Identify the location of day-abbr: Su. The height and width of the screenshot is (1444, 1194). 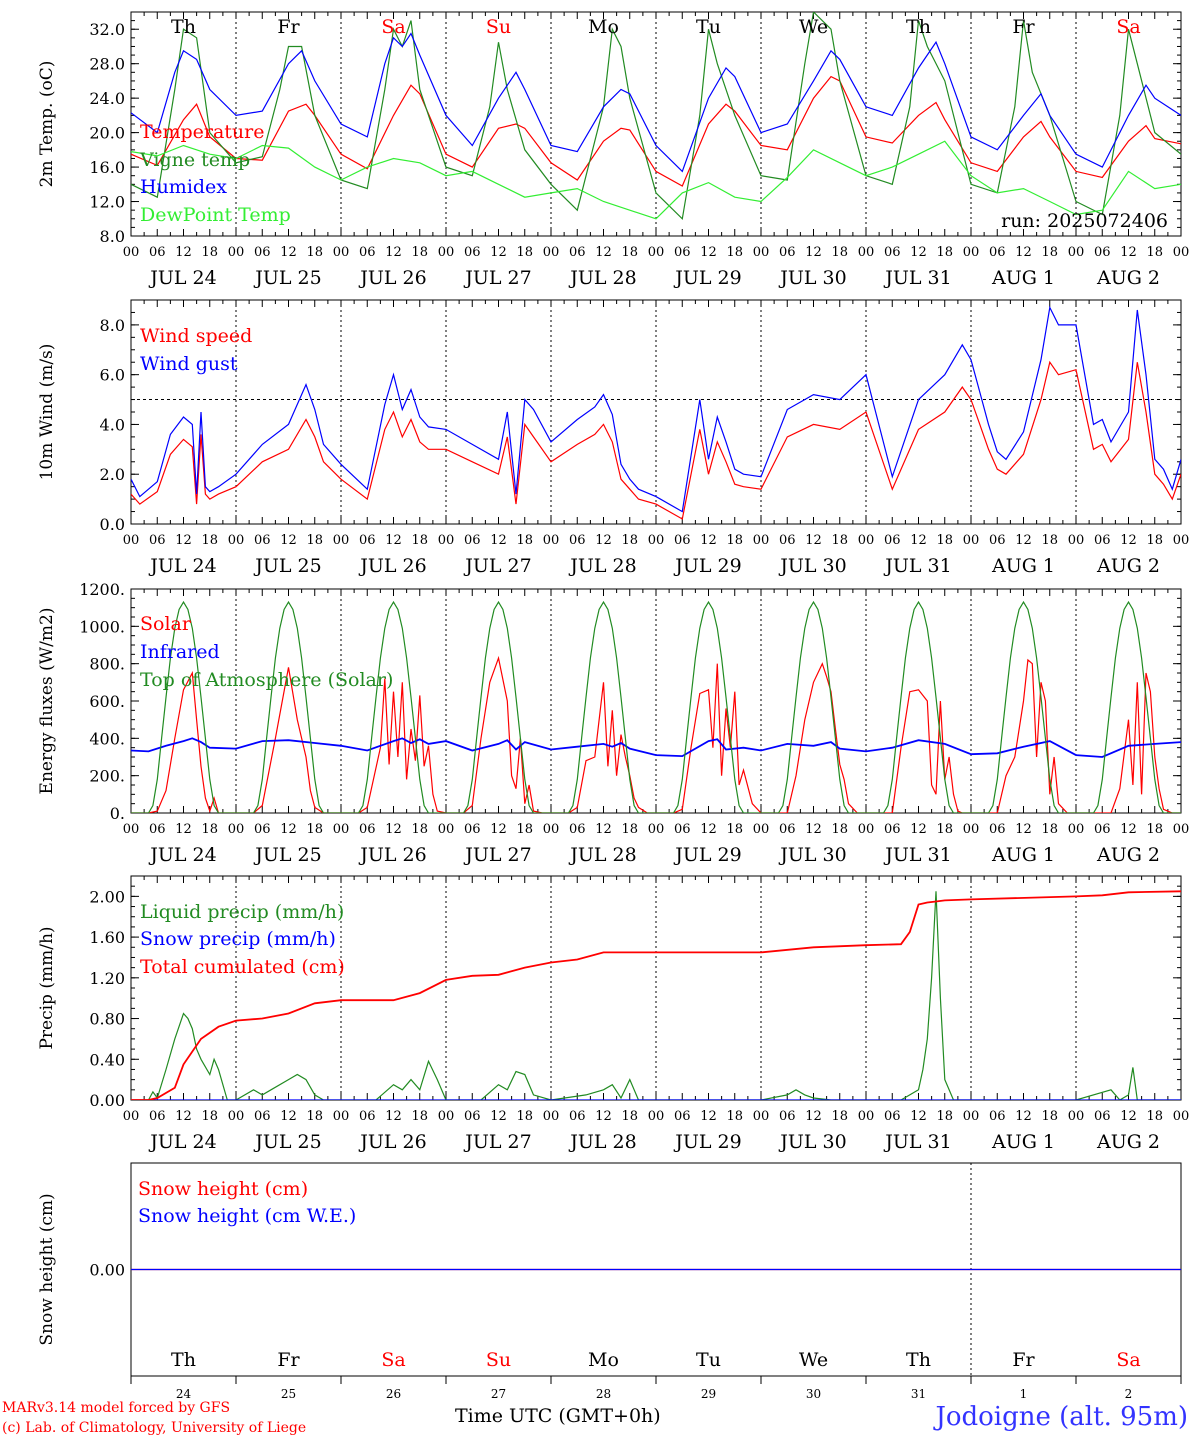
(498, 27).